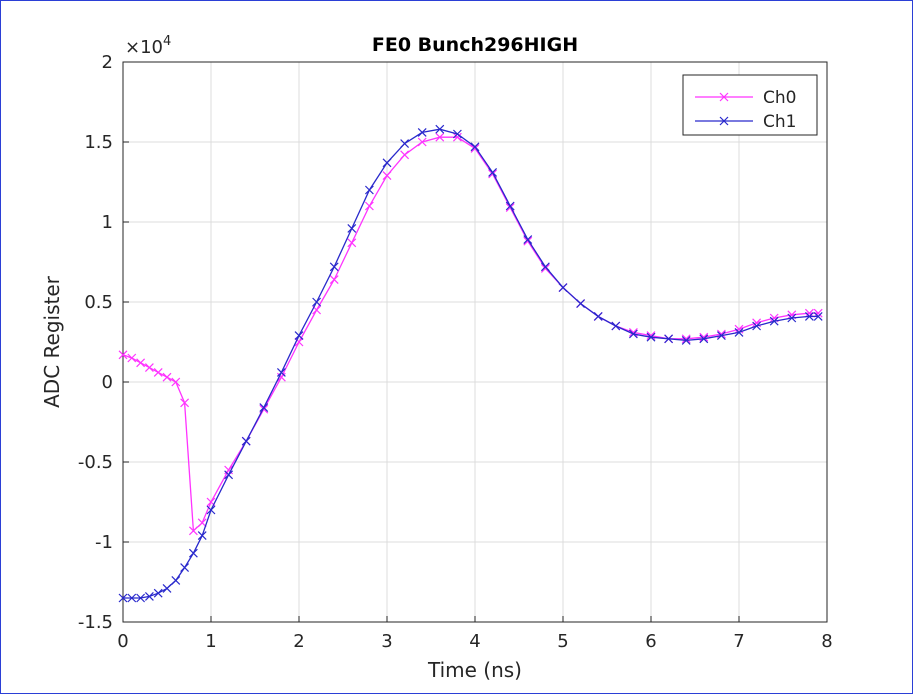 The image size is (913, 698). Describe the element at coordinates (474, 670) in the screenshot. I see `x-axis-label: Time (ns)` at that location.